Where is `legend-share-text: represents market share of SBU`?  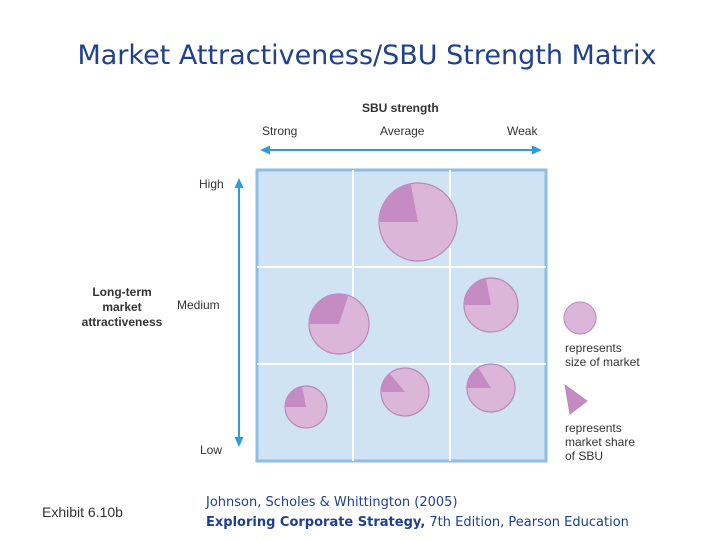
legend-share-text: represents market share of SBU is located at coordinates (600, 442).